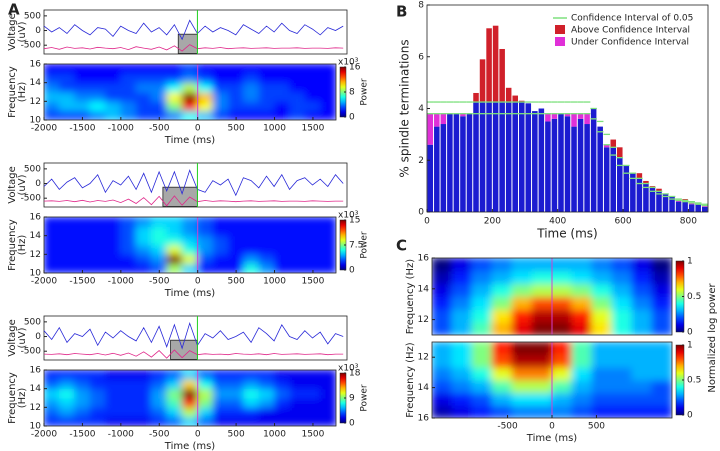 This screenshot has height=451, width=720. What do you see at coordinates (421, 6) in the screenshot?
I see `y-tick-label: 8` at bounding box center [421, 6].